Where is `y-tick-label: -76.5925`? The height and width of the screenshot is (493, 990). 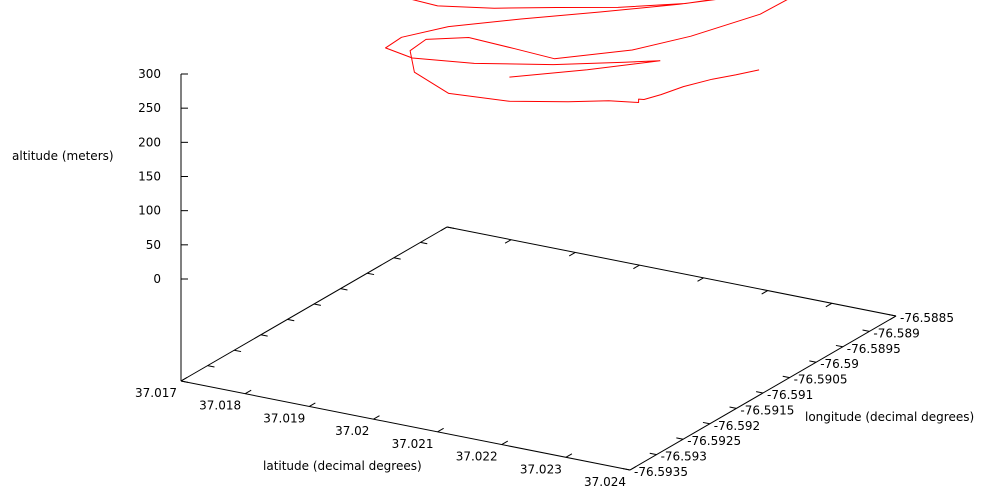 y-tick-label: -76.5925 is located at coordinates (714, 441).